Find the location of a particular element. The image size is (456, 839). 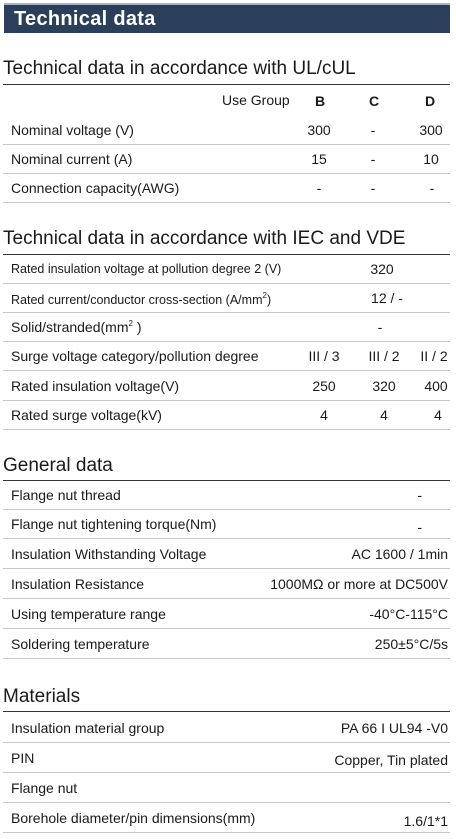

table-row: PIN Copper, Tin plated is located at coordinates (226, 758).